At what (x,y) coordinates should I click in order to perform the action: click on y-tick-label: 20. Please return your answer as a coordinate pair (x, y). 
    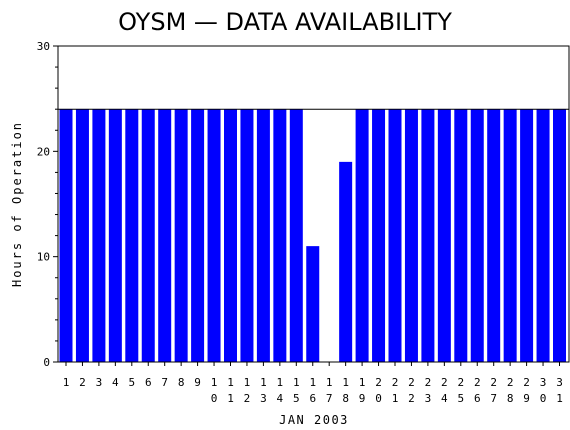
    Looking at the image, I should click on (43, 151).